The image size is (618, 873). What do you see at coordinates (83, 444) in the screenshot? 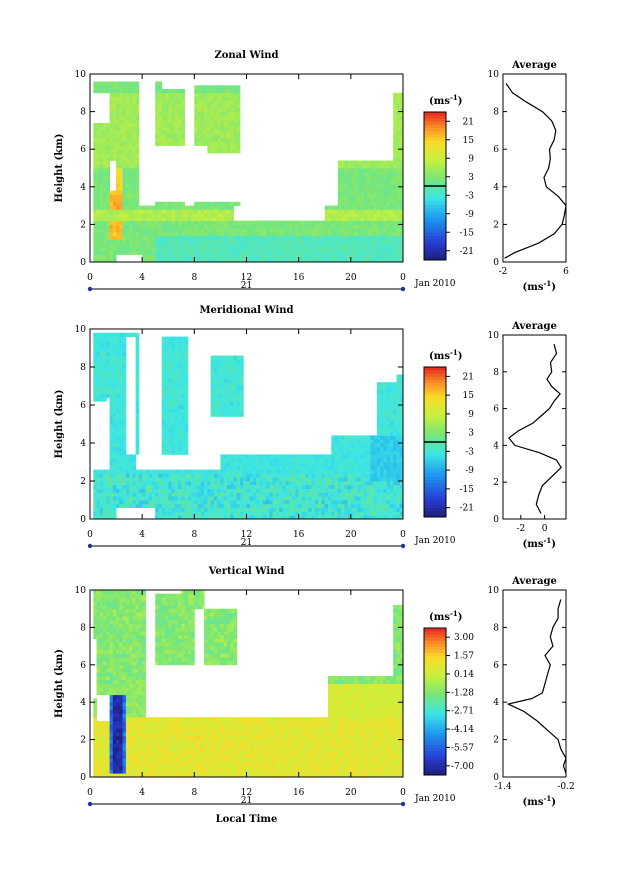
I see `y-tick-label: 4` at bounding box center [83, 444].